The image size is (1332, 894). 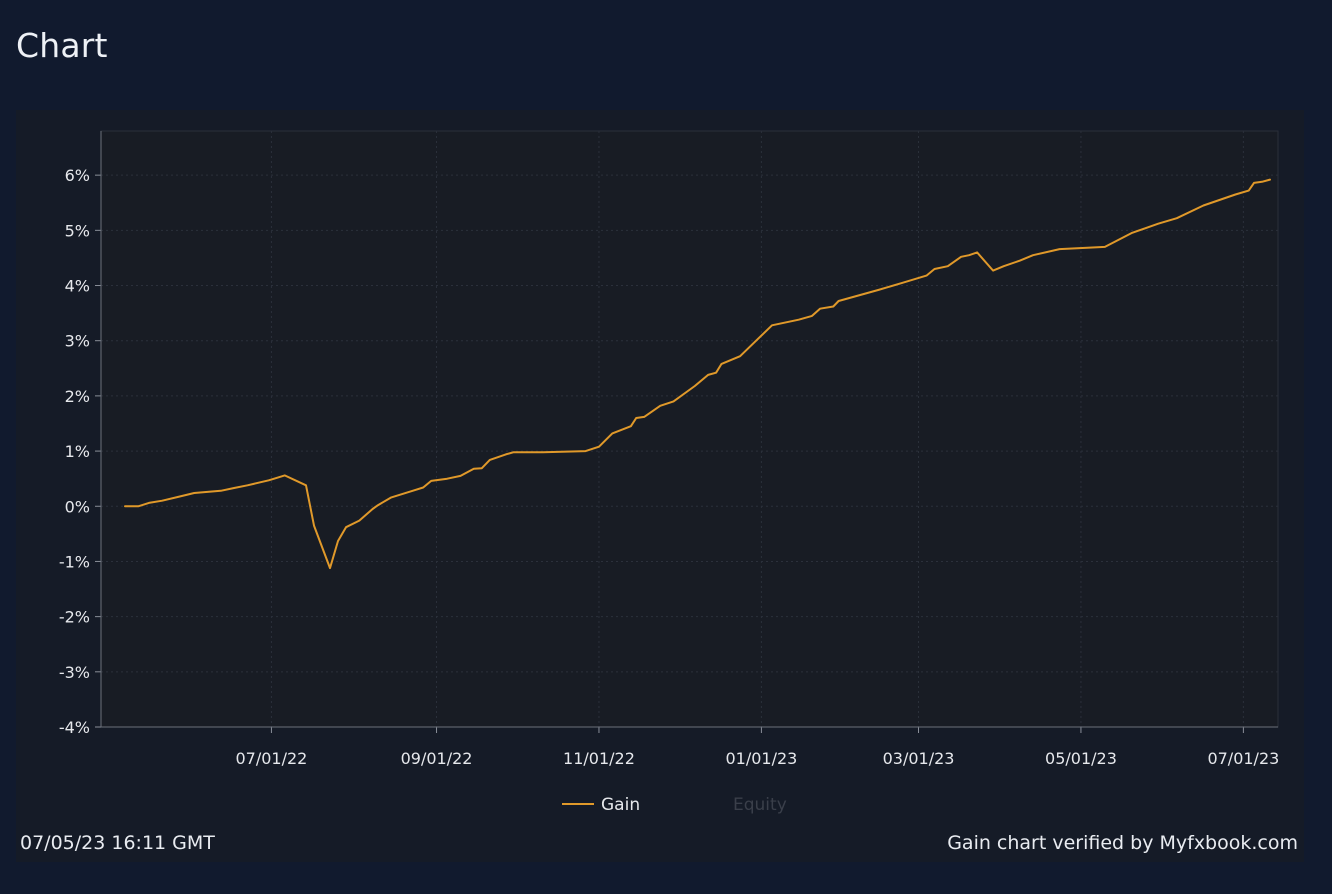 What do you see at coordinates (77, 396) in the screenshot?
I see `y-tick-label: 2%` at bounding box center [77, 396].